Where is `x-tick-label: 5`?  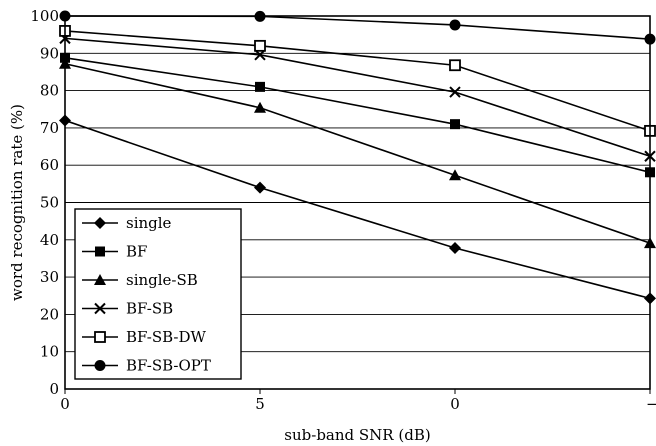 x-tick-label: 5 is located at coordinates (260, 404).